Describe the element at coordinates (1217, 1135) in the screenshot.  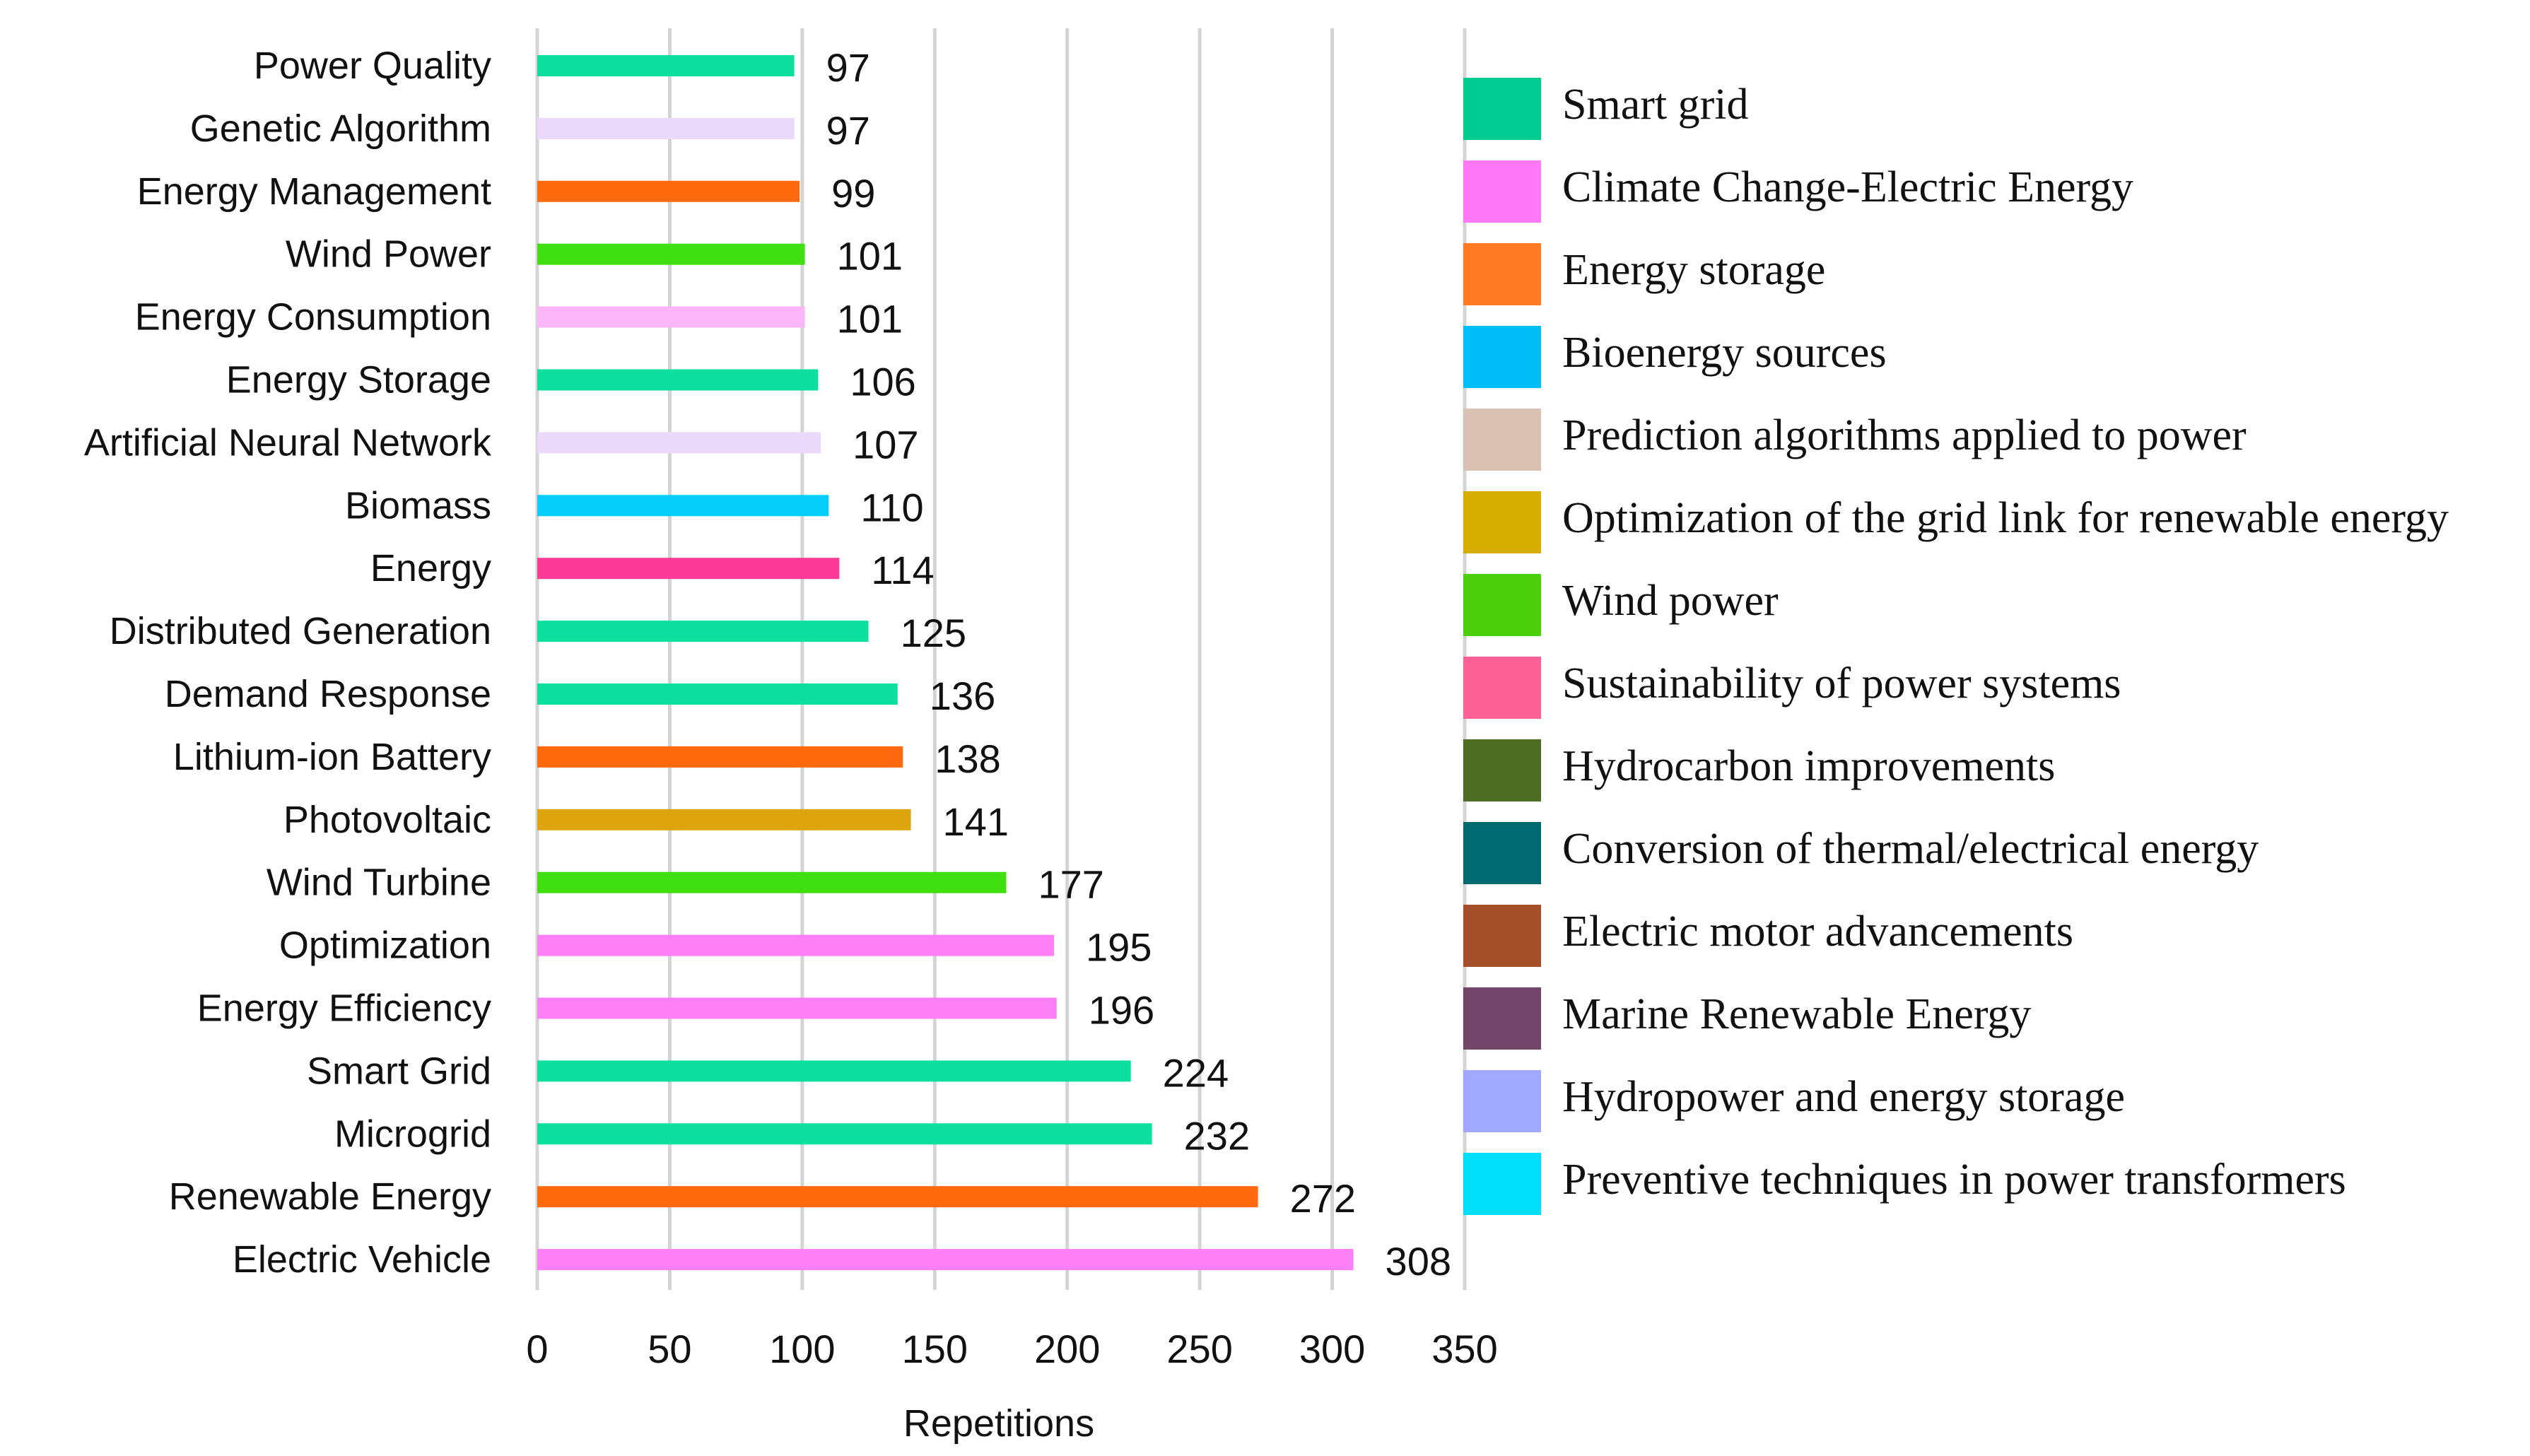
I see `value-label: 232` at that location.